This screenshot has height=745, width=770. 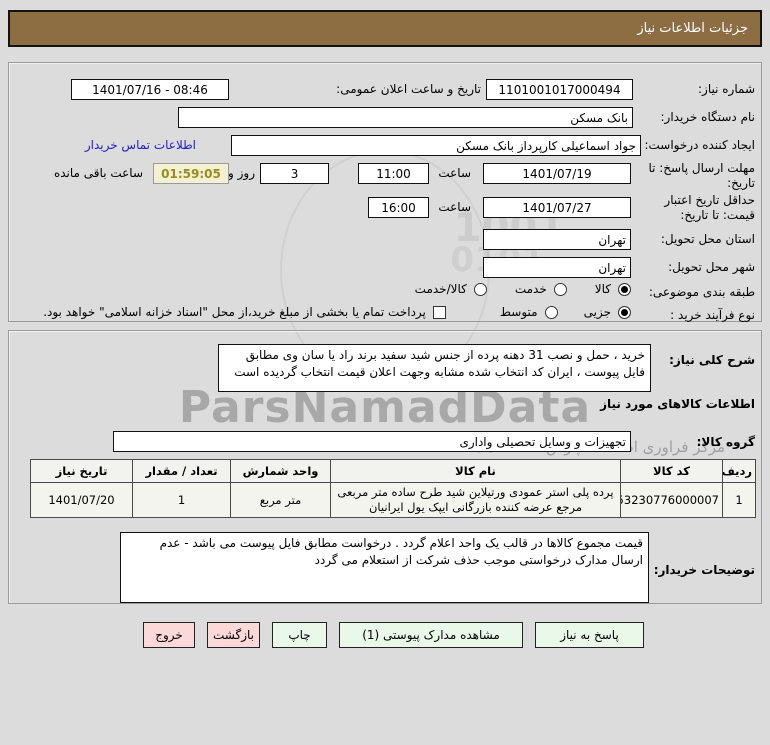 I want to click on cell-quantity: 1, so click(x=181, y=500).